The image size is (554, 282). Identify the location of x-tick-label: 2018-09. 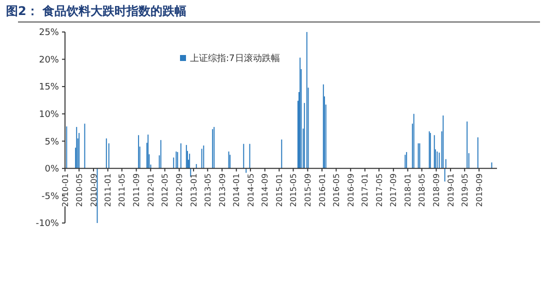
(437, 190).